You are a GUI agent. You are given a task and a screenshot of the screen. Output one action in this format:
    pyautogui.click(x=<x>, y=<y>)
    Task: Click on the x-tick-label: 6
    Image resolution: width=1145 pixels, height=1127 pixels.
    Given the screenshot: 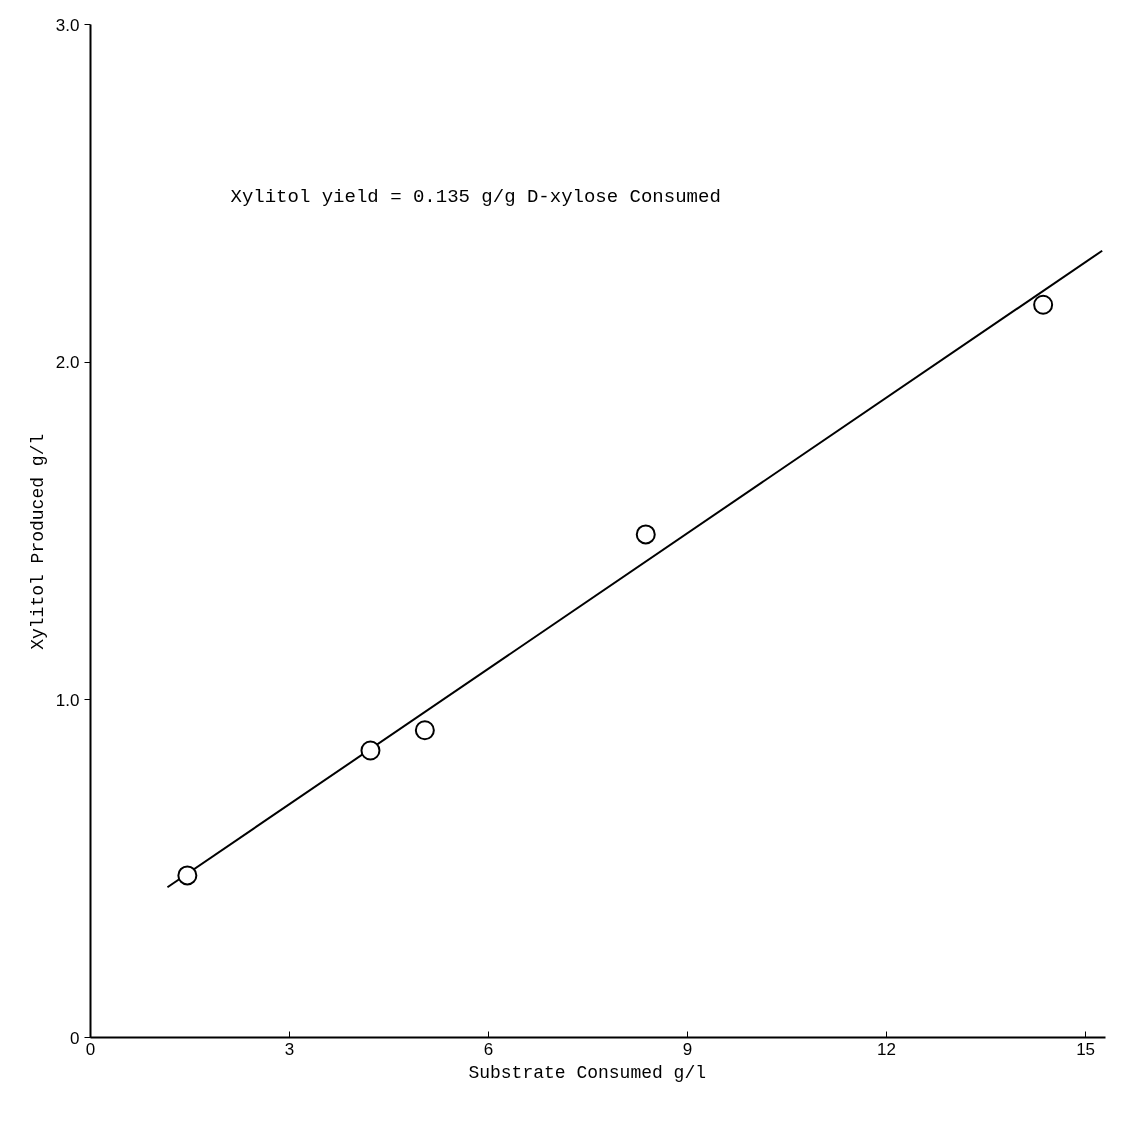 What is the action you would take?
    pyautogui.click(x=488, y=1049)
    